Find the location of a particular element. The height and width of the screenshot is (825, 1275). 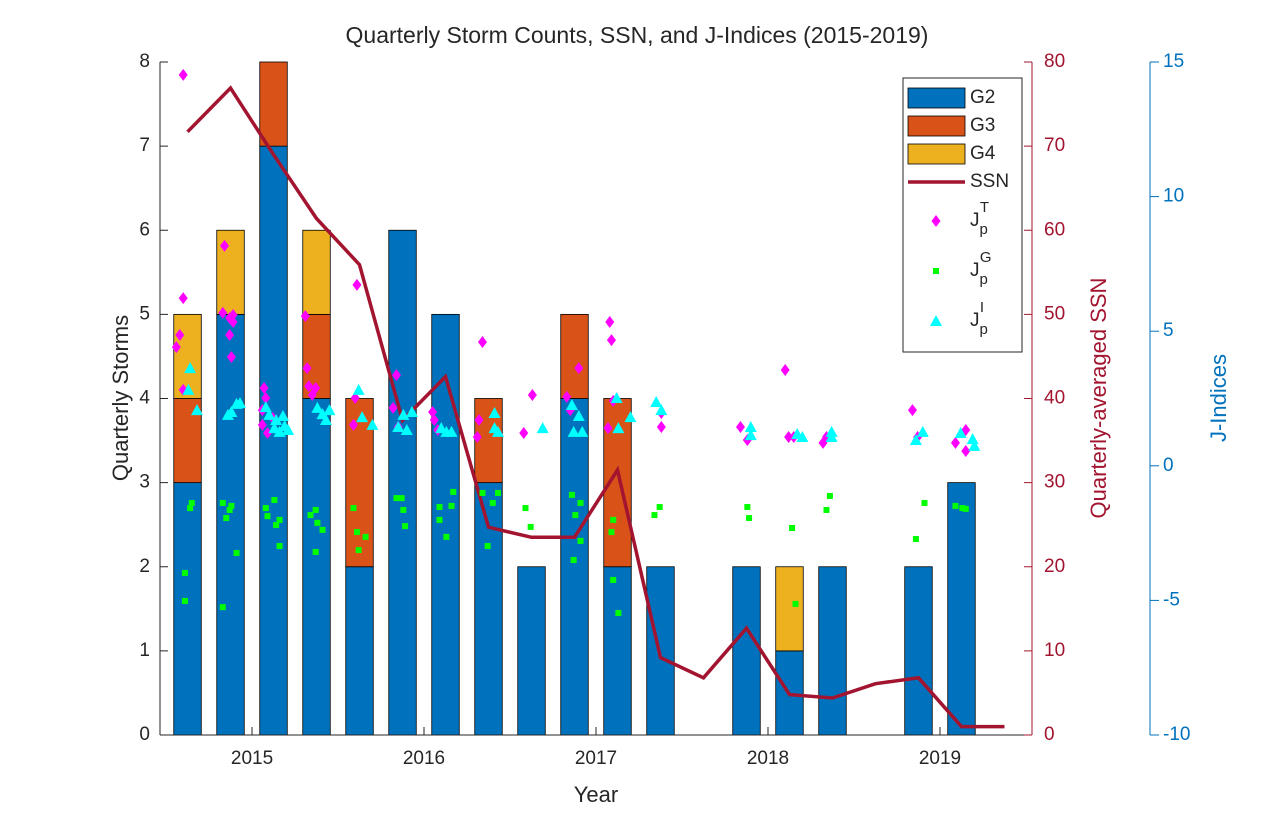

legend-name: G3 is located at coordinates (982, 125).